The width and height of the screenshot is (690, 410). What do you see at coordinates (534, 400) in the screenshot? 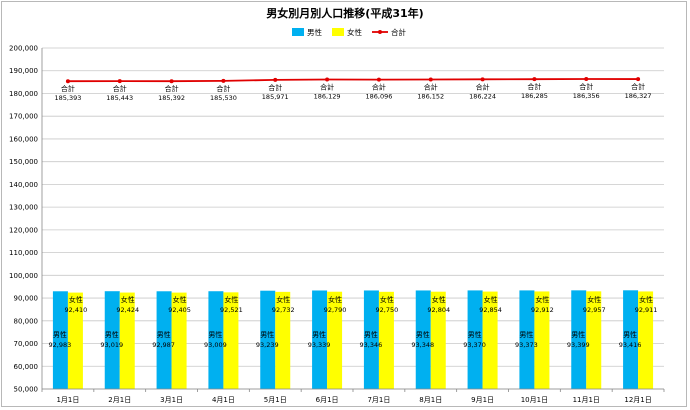
I see `x-tick-label: 10月1日` at bounding box center [534, 400].